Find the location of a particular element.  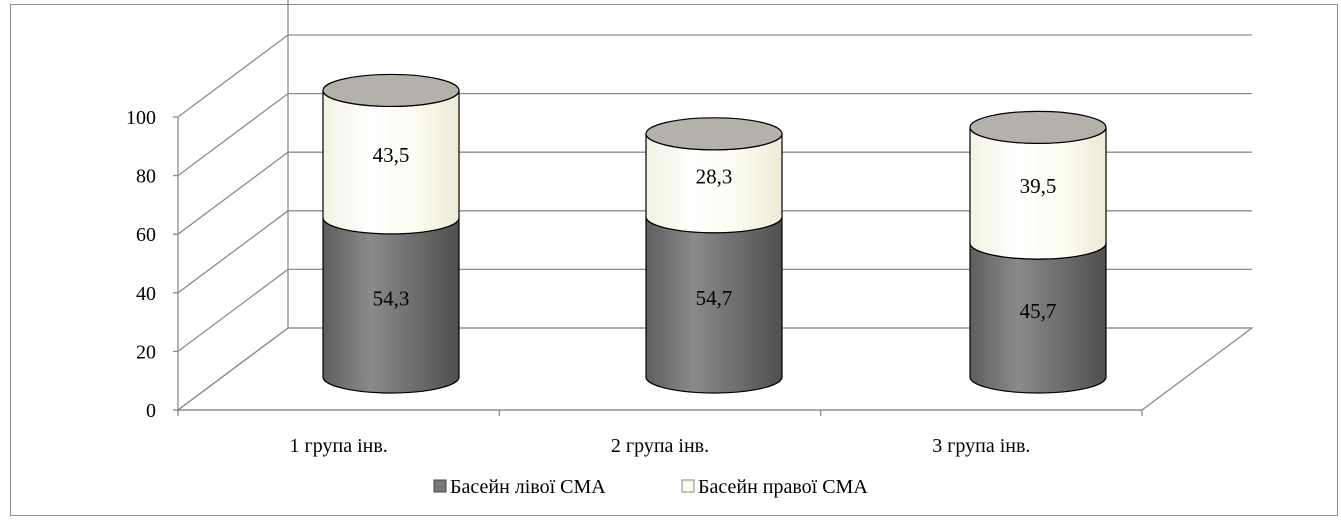

data-label: 54,7 is located at coordinates (714, 298).